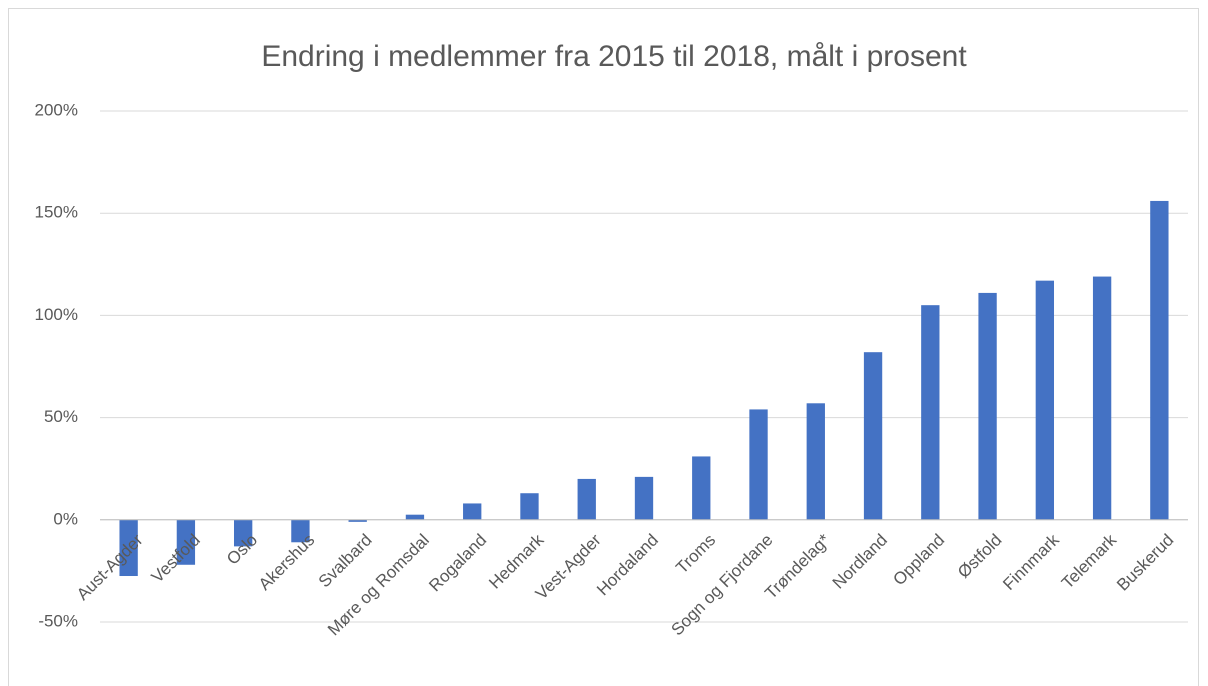 The width and height of the screenshot is (1208, 686). Describe the element at coordinates (56, 314) in the screenshot. I see `y-tick-label: 100%` at that location.